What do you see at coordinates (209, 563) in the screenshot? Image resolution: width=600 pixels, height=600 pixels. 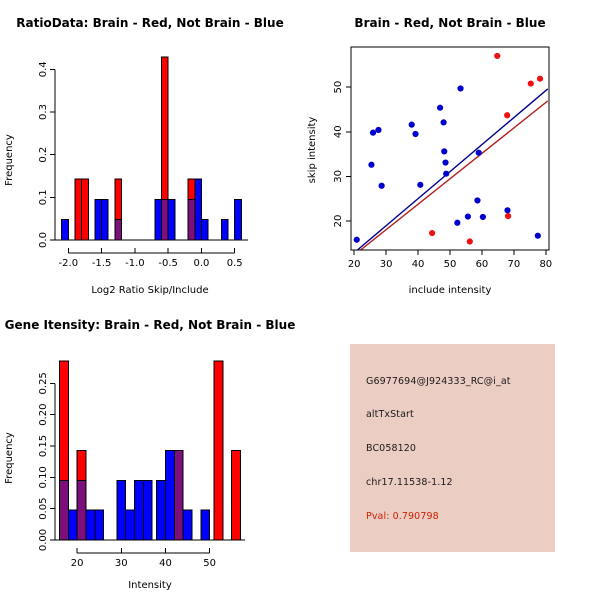 I see `gene-x-tick-label: 50` at bounding box center [209, 563].